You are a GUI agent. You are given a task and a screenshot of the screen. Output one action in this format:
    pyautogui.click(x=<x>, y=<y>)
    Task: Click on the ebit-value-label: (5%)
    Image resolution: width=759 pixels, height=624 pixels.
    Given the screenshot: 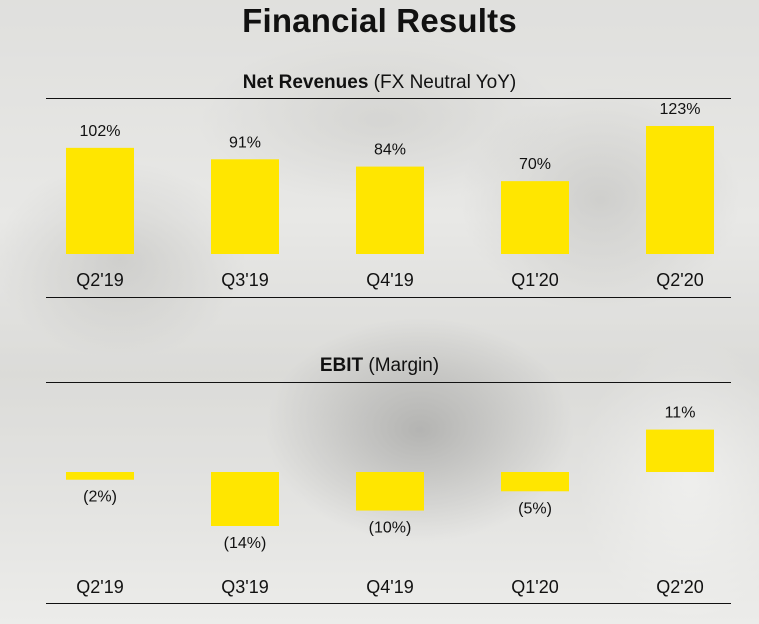 What is the action you would take?
    pyautogui.click(x=535, y=508)
    